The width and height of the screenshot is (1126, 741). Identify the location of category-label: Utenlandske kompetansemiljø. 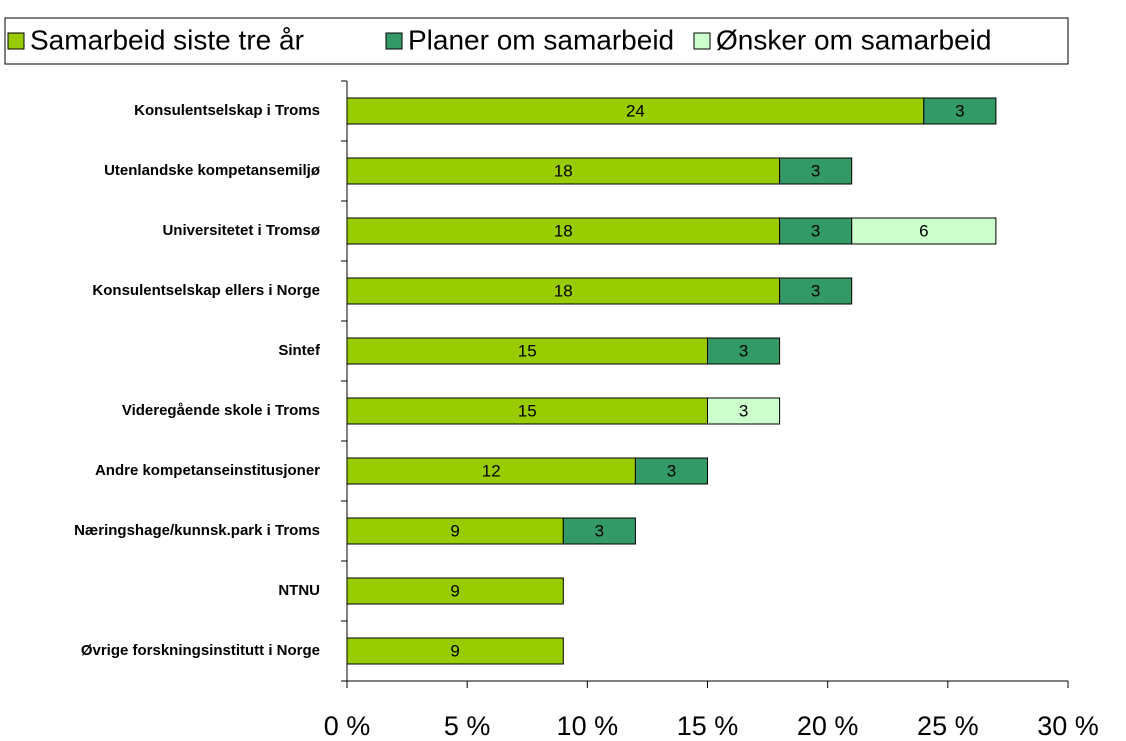
(212, 170).